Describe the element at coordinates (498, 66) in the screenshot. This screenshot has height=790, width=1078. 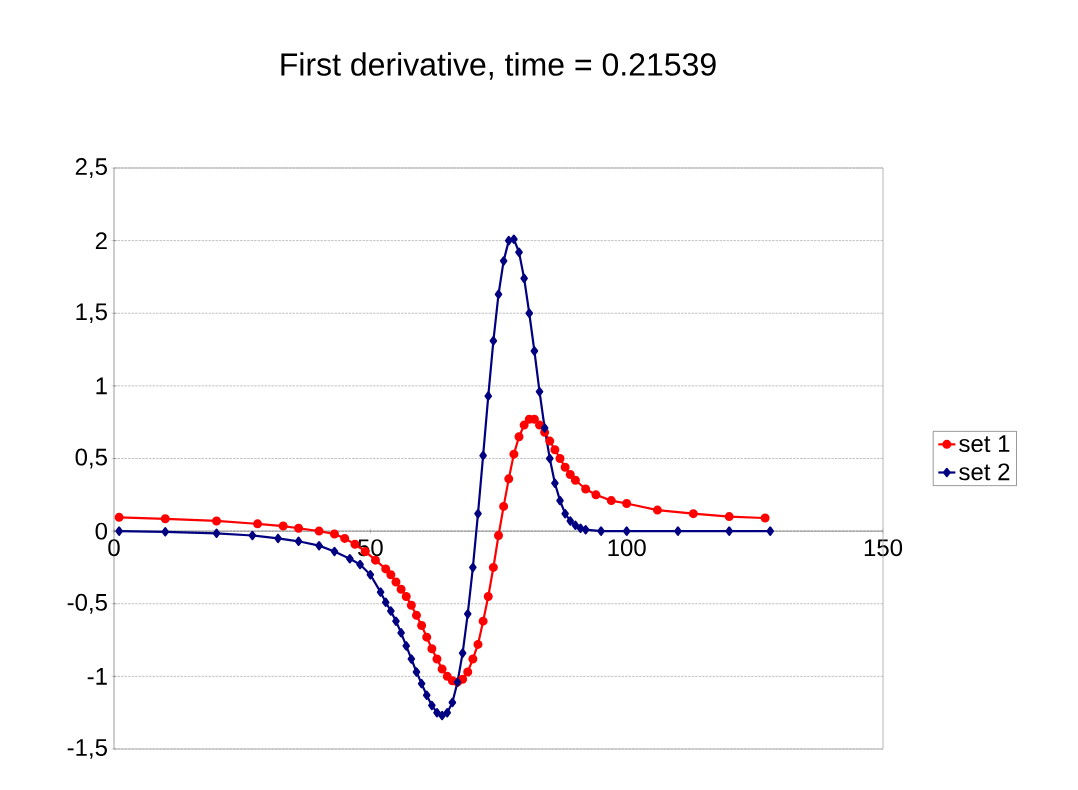
I see `chart-title: First derivative, time = 0.21539` at that location.